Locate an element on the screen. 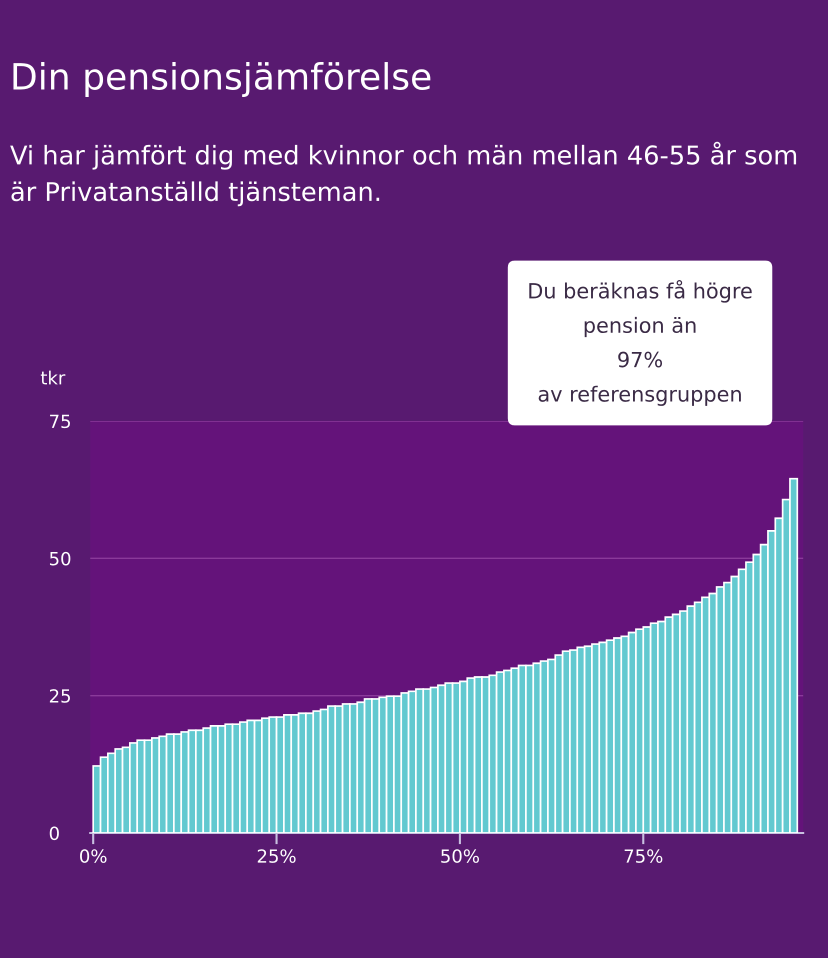 Image resolution: width=828 pixels, height=958 pixels. x-tick-label: 0% is located at coordinates (93, 856).